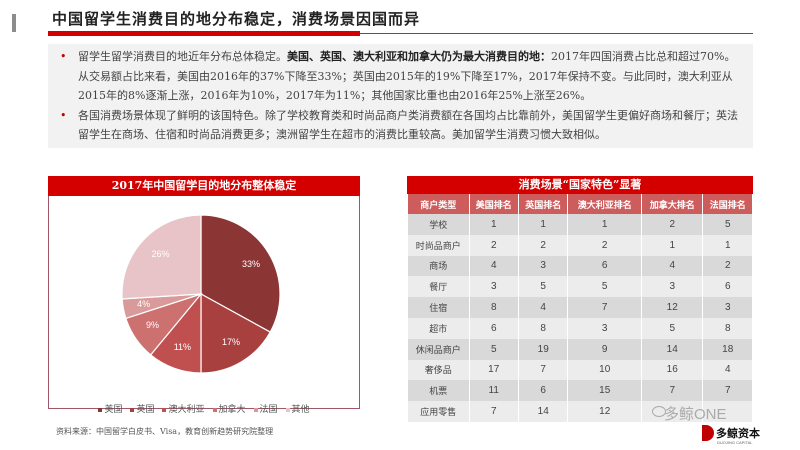  I want to click on legend-label: 美国, so click(113, 410).